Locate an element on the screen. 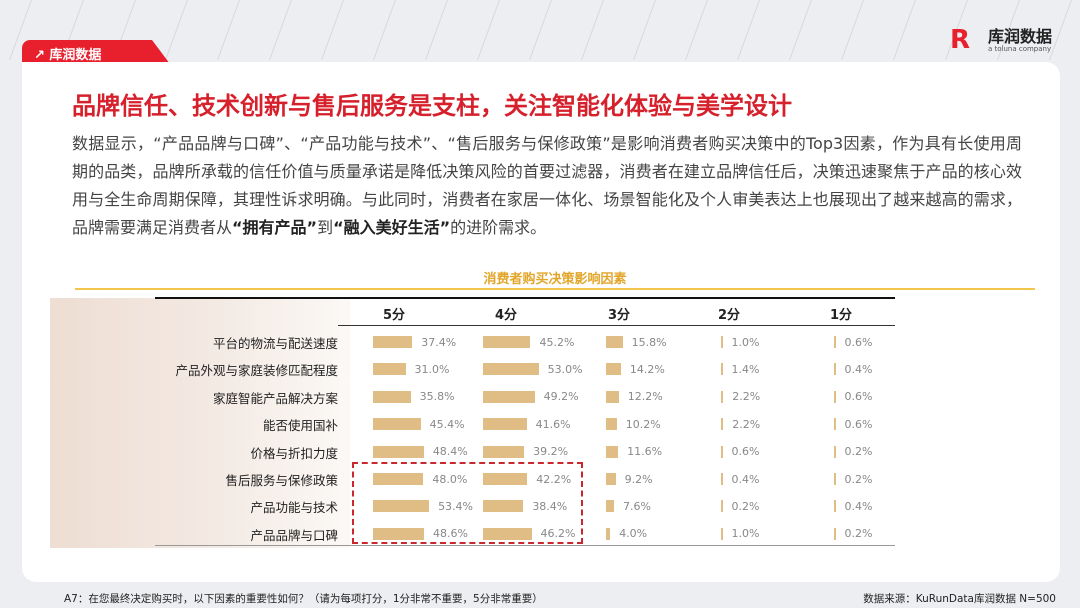  table-cell: 48.4% is located at coordinates (420, 452).